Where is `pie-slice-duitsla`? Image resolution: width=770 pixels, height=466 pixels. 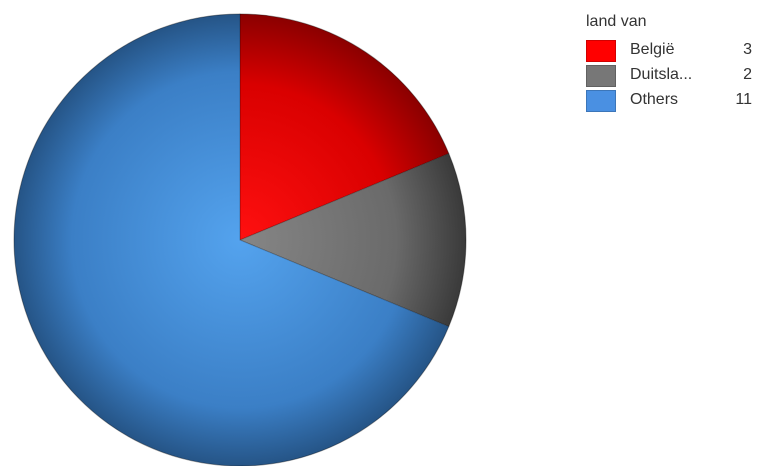
pie-slice-duitsla is located at coordinates (352, 240).